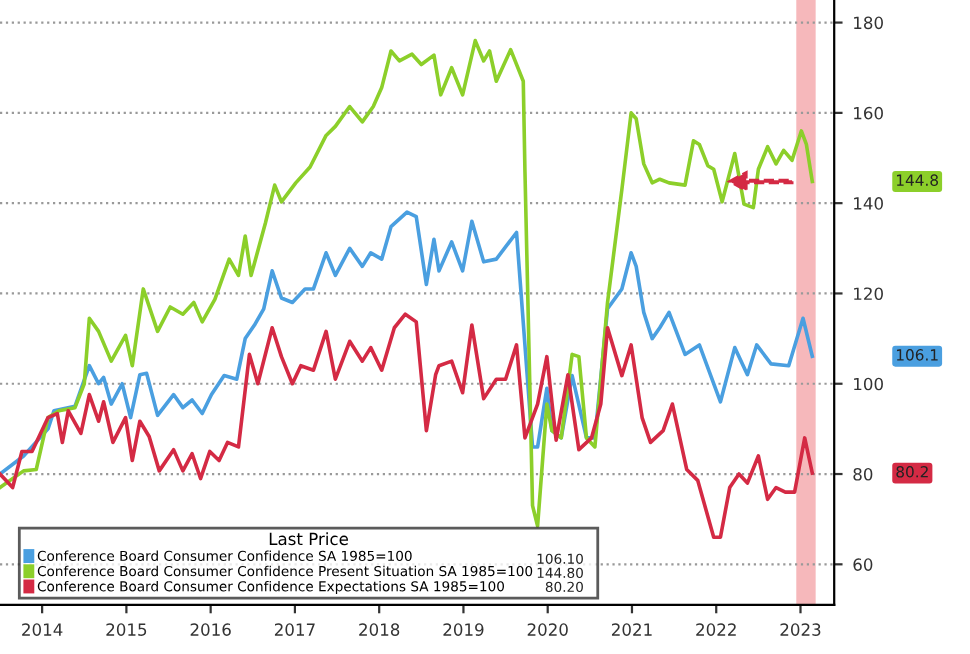 Image resolution: width=970 pixels, height=654 pixels. Describe the element at coordinates (463, 629) in the screenshot. I see `x-tick-label: 2019` at that location.